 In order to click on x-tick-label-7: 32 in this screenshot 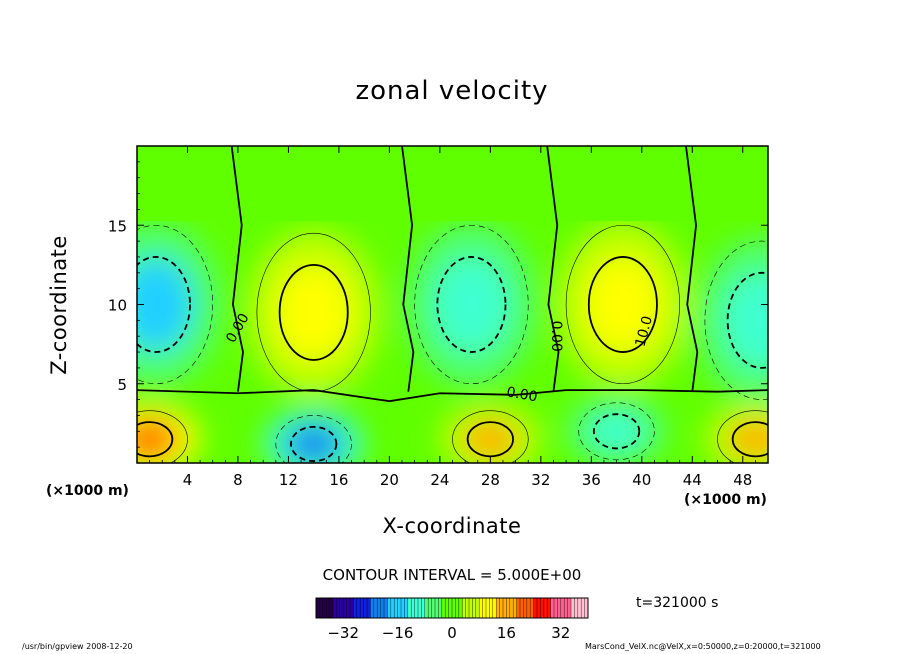, I will do `click(540, 480)`.